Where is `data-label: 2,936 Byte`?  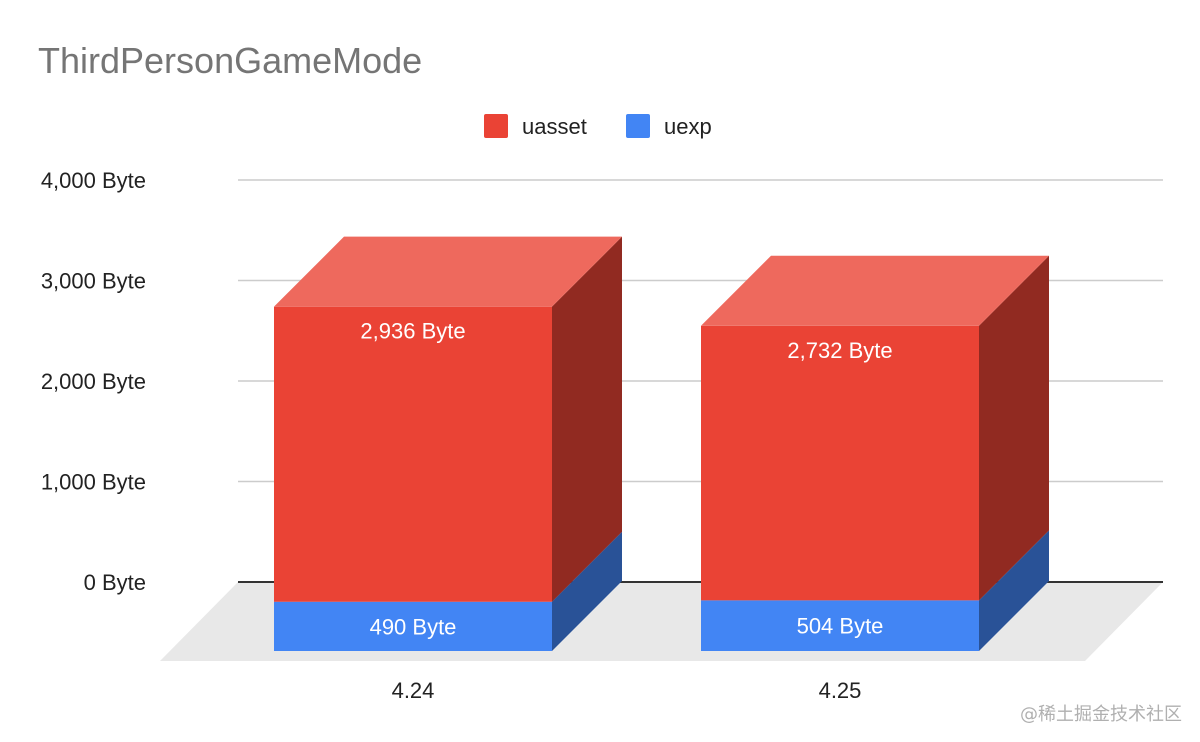 data-label: 2,936 Byte is located at coordinates (412, 331).